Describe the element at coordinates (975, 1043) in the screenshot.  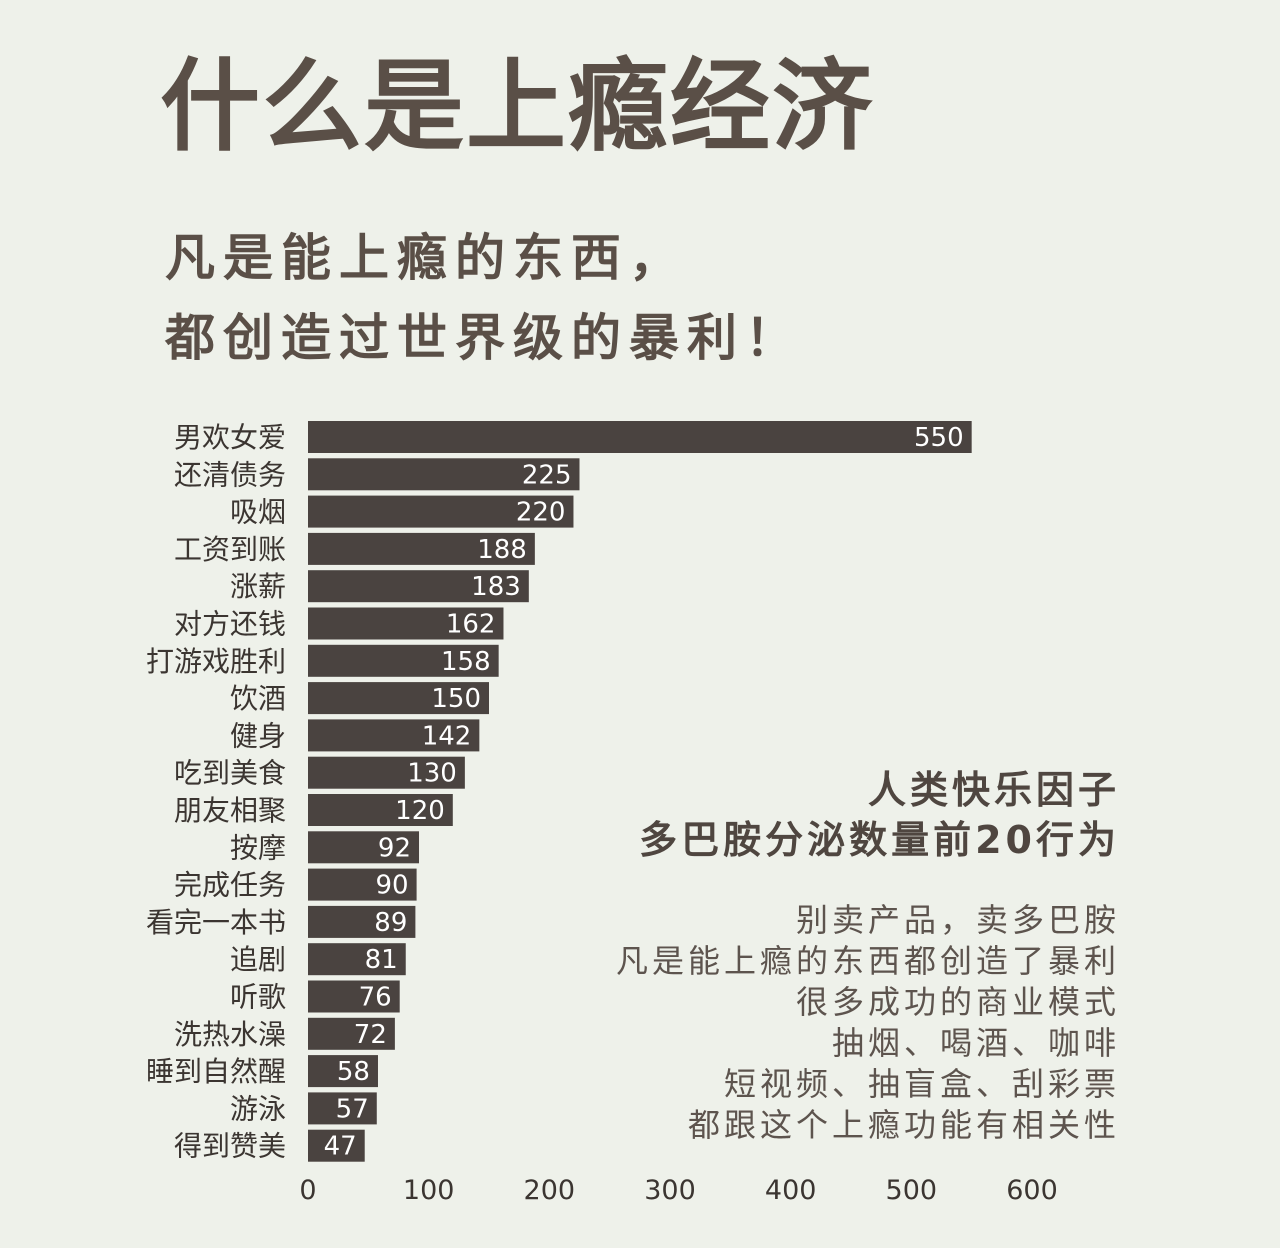
I see `annotation-body-line-4: 抽烟、喝酒、咖啡` at that location.